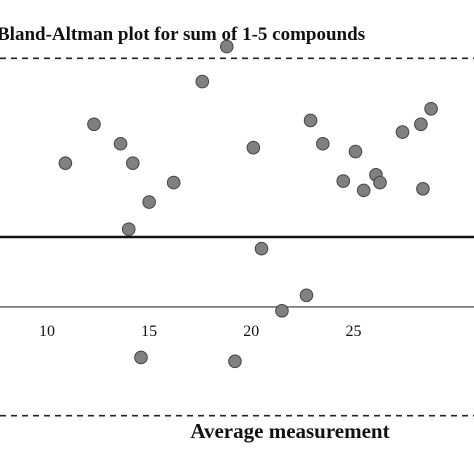 The width and height of the screenshot is (474, 474). What do you see at coordinates (200, 331) in the screenshot?
I see `x-tick-labels: 10 15 20 25` at bounding box center [200, 331].